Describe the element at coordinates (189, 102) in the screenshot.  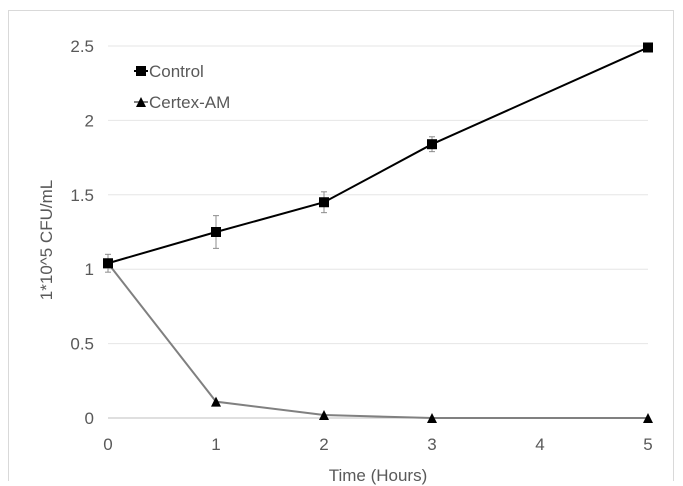
I see `legend-label-certex: Certex-AM` at that location.